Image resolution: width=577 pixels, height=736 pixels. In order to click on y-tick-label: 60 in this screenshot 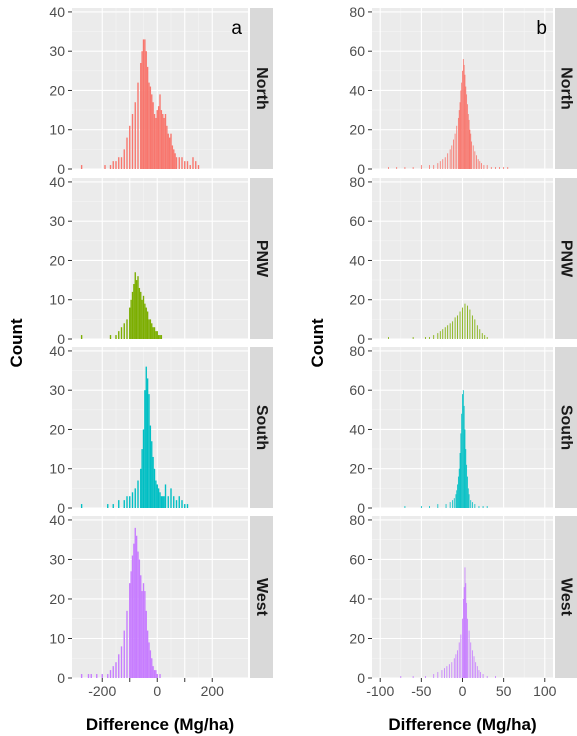, I will do `click(357, 559)`.